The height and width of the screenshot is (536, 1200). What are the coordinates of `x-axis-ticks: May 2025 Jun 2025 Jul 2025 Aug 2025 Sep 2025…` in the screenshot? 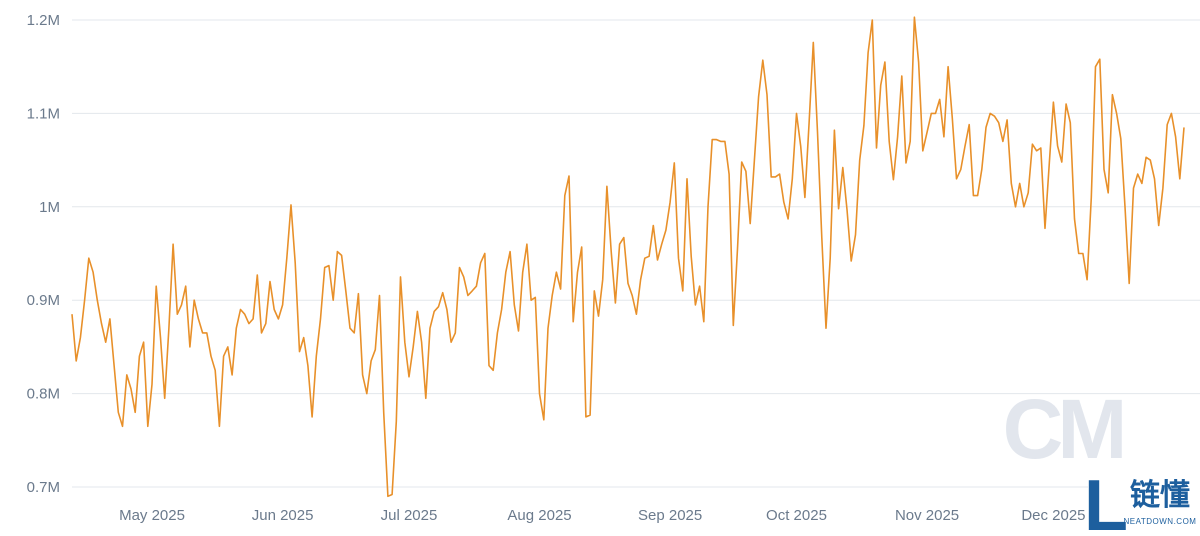 It's located at (602, 515).